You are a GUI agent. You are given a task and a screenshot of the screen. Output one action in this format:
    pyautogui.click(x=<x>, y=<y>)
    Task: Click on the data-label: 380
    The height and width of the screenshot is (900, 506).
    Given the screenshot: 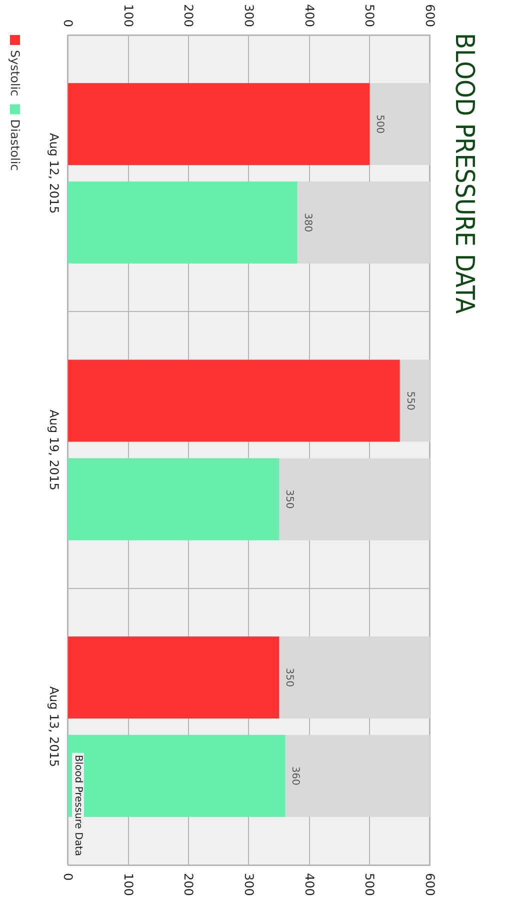 What is the action you would take?
    pyautogui.click(x=307, y=222)
    